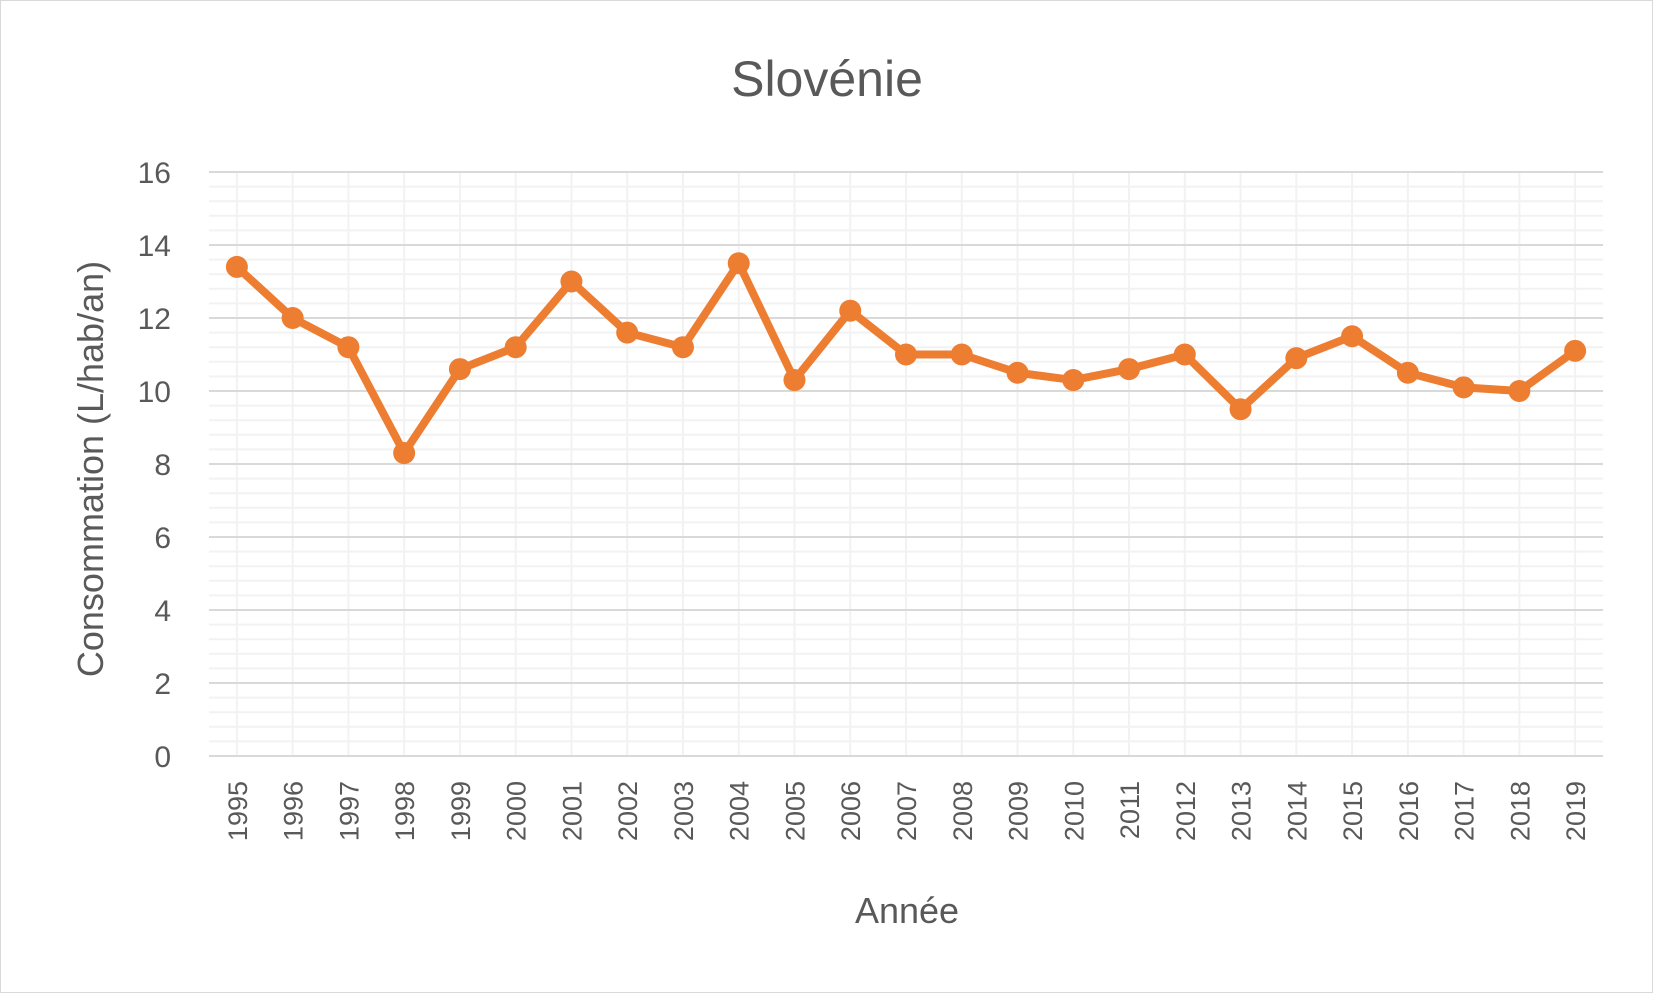  Describe the element at coordinates (154, 392) in the screenshot. I see `y-tick-label: 10` at that location.